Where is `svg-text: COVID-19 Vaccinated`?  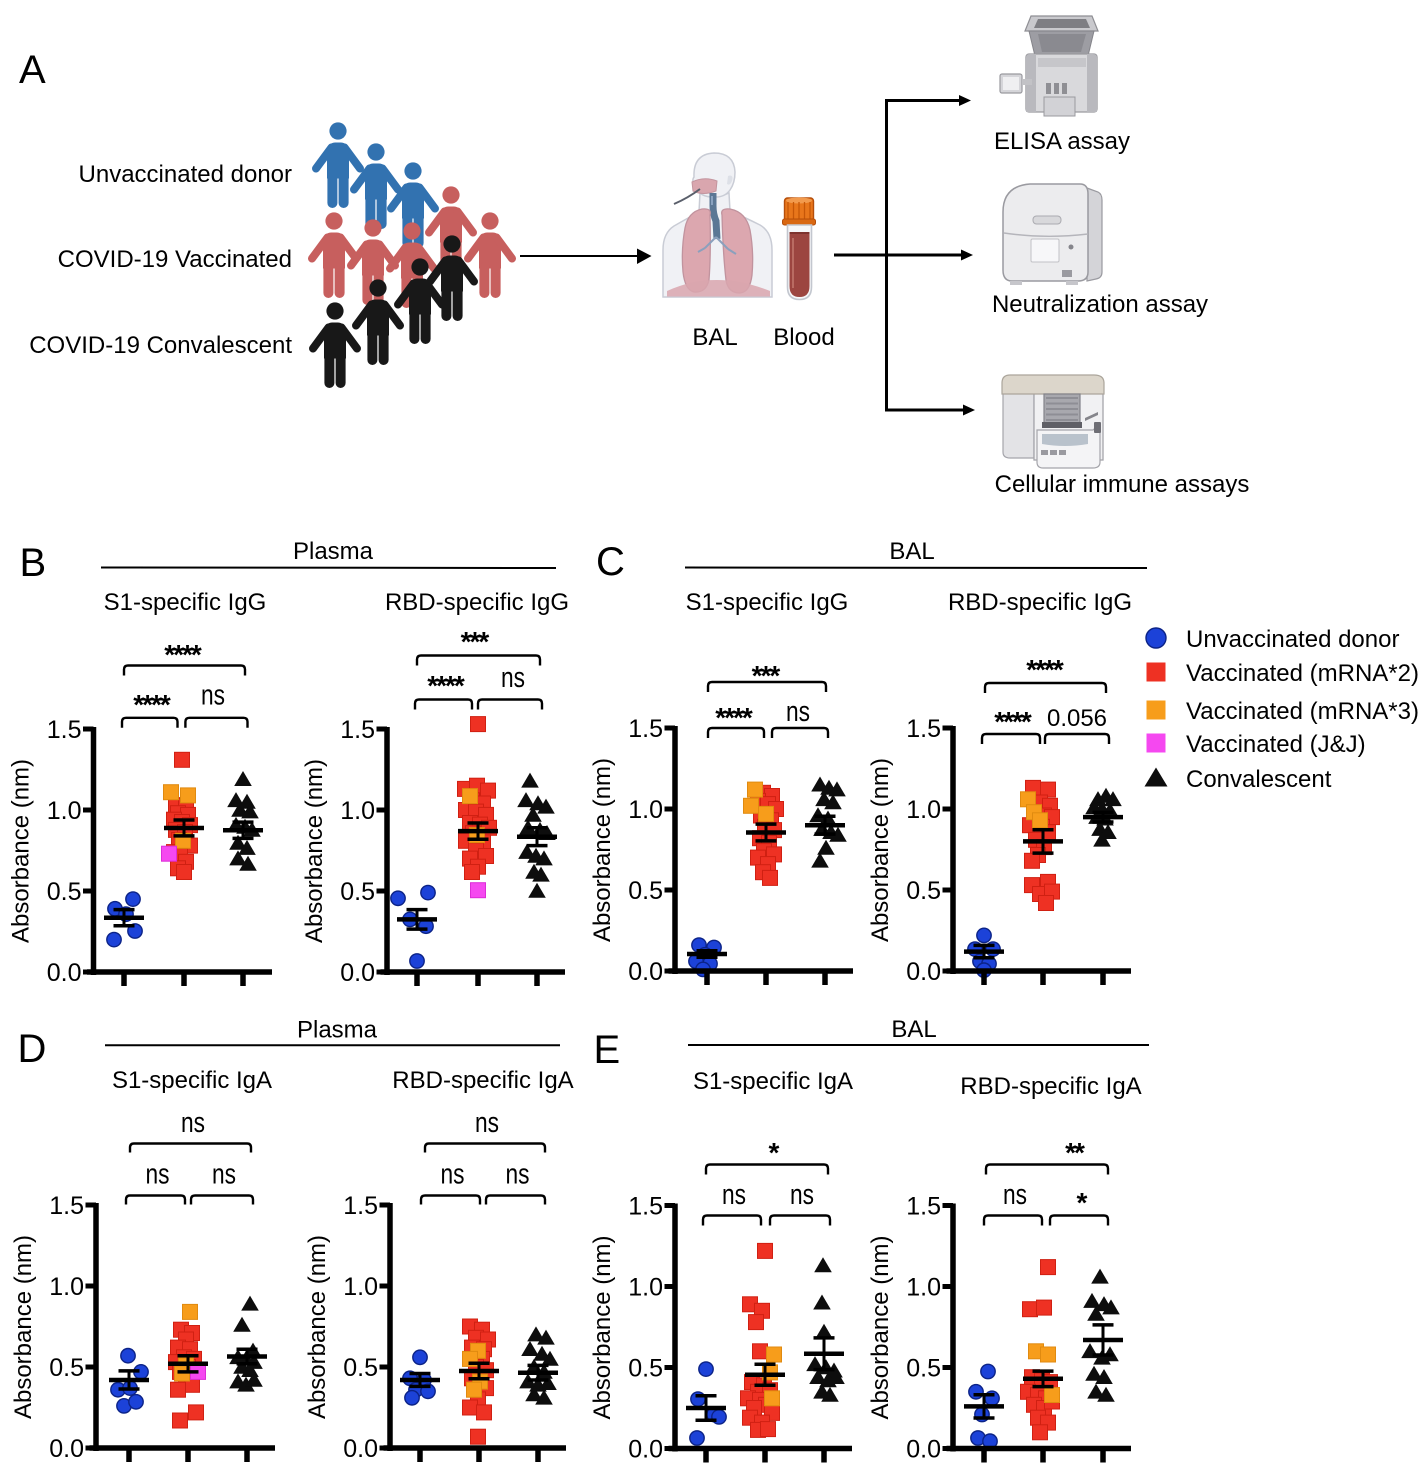 svg-text: COVID-19 Vaccinated is located at coordinates (175, 259).